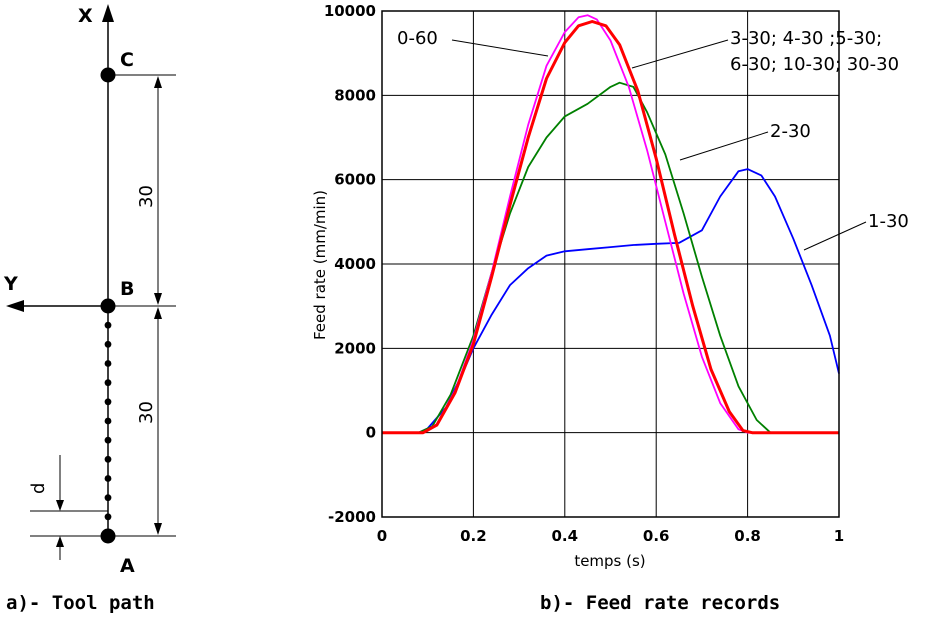  Describe the element at coordinates (108, 13) in the screenshot. I see `x-axis-arrowhead` at that location.